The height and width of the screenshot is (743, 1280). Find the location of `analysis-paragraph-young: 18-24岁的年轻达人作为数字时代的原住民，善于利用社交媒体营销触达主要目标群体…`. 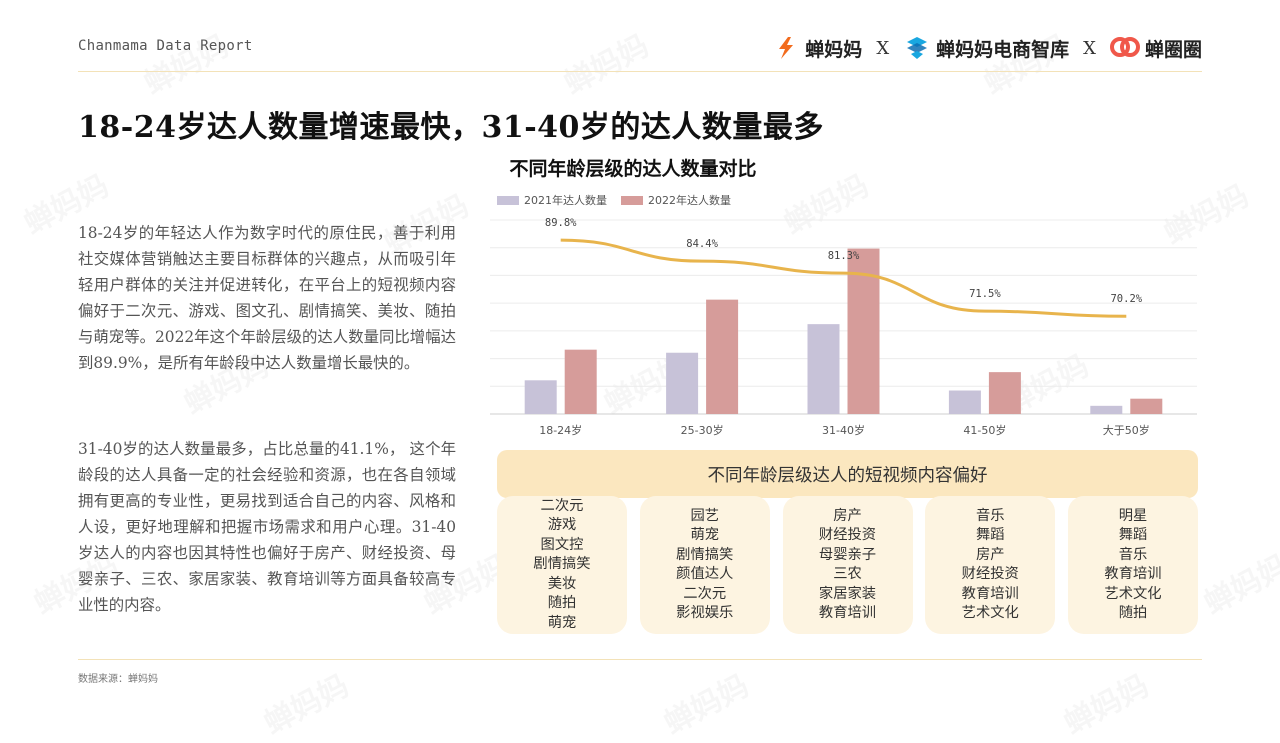

analysis-paragraph-young: 18-24岁的年轻达人作为数字时代的原住民，善于利用社交媒体营销触达主要目标群体… is located at coordinates (267, 298).